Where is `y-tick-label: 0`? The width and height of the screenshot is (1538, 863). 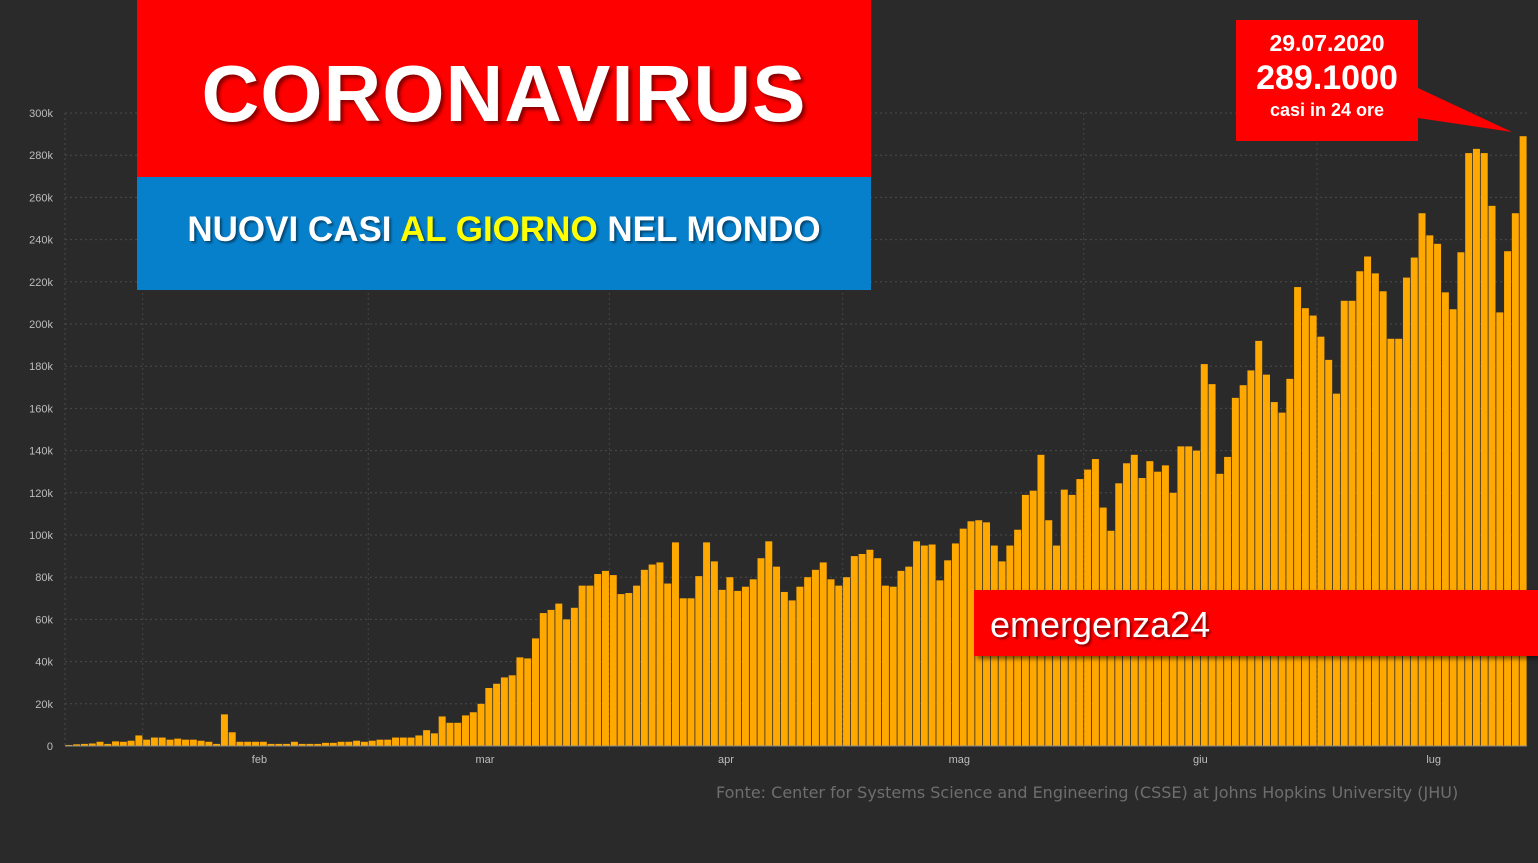
y-tick-label: 0 is located at coordinates (50, 747).